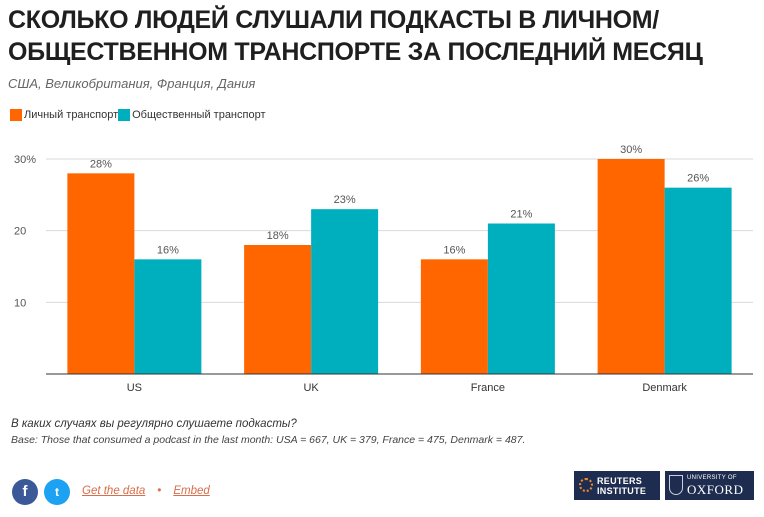 Image resolution: width=764 pixels, height=517 pixels. What do you see at coordinates (20, 303) in the screenshot?
I see `y-tick-label: 10` at bounding box center [20, 303].